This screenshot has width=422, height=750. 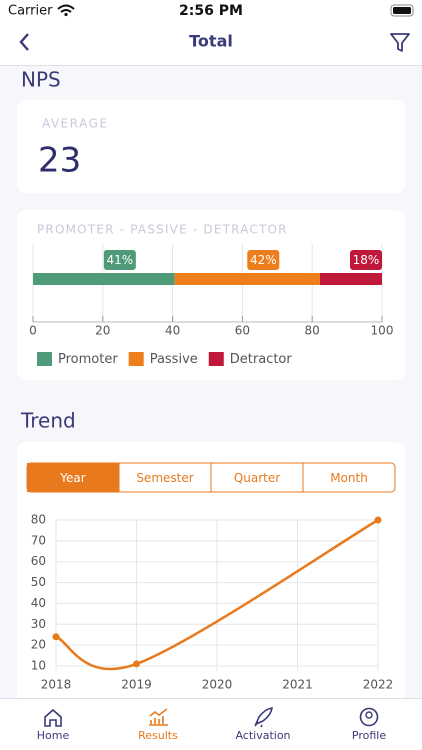 What do you see at coordinates (211, 11) in the screenshot?
I see `clock: 2:56 PM` at bounding box center [211, 11].